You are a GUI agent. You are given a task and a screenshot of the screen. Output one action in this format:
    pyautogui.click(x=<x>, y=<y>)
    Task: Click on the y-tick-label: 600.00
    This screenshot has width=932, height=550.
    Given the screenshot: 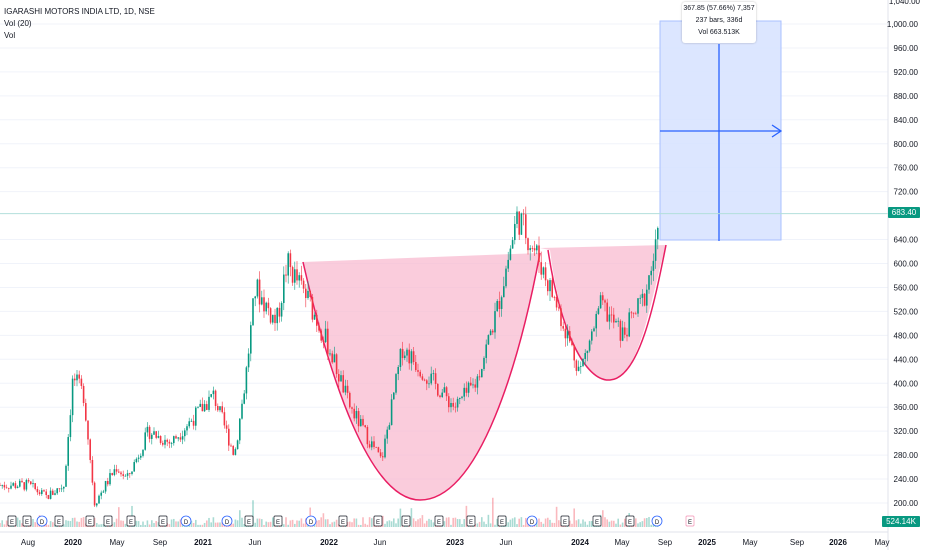 What is the action you would take?
    pyautogui.click(x=906, y=264)
    